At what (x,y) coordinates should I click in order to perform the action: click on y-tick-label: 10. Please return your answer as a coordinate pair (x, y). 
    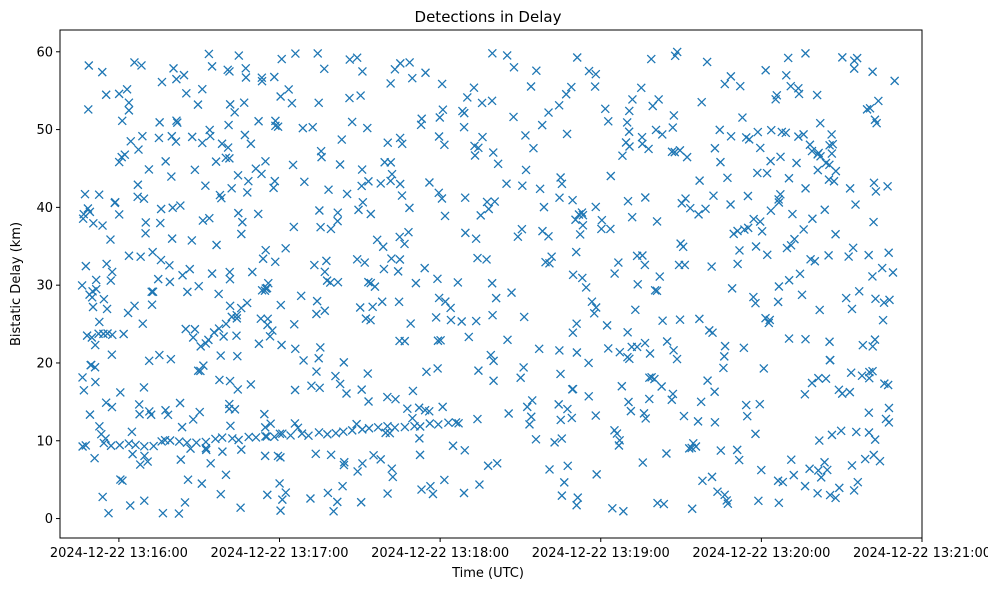
    Looking at the image, I should click on (44, 441).